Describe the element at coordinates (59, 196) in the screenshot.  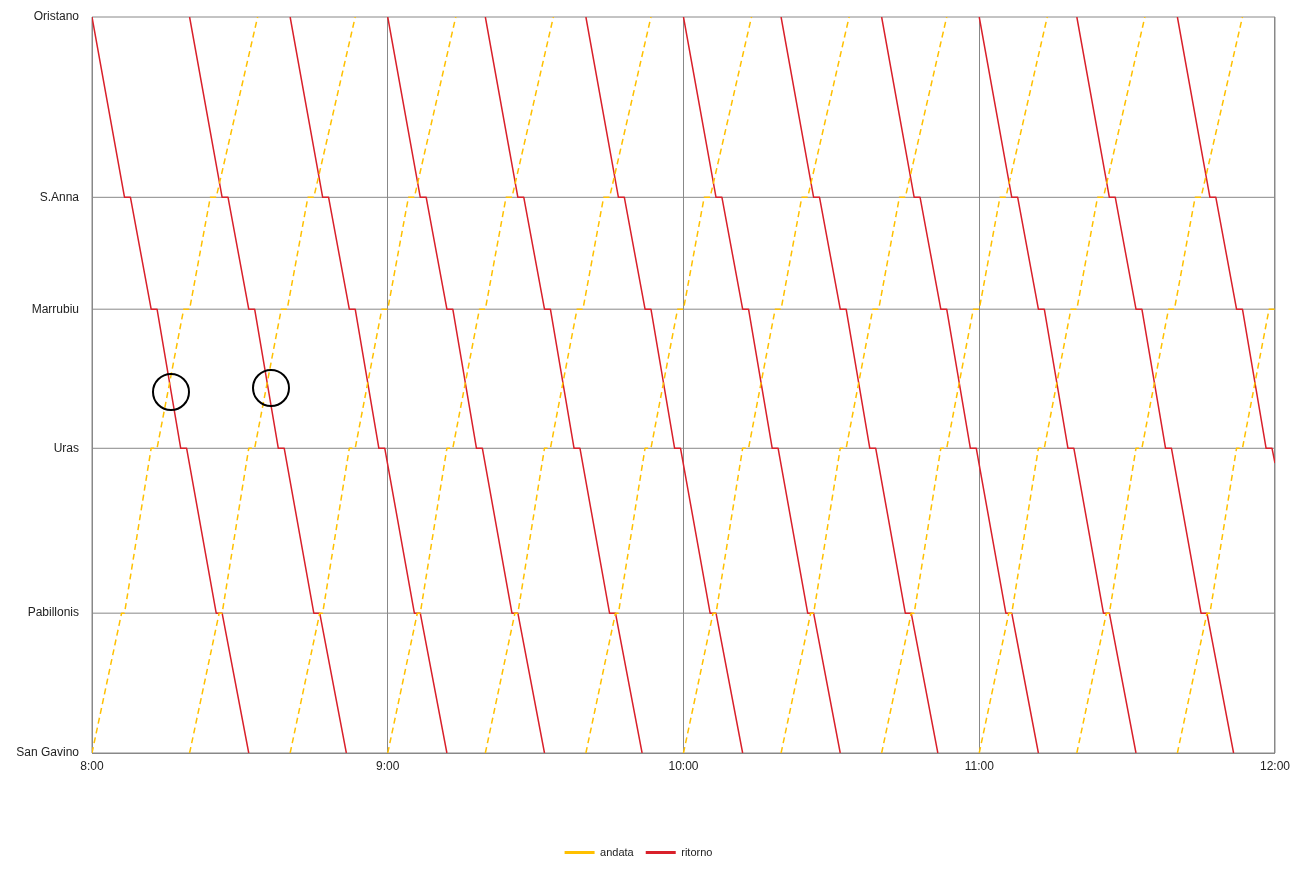
I see `ref-line-label: S.Anna` at that location.